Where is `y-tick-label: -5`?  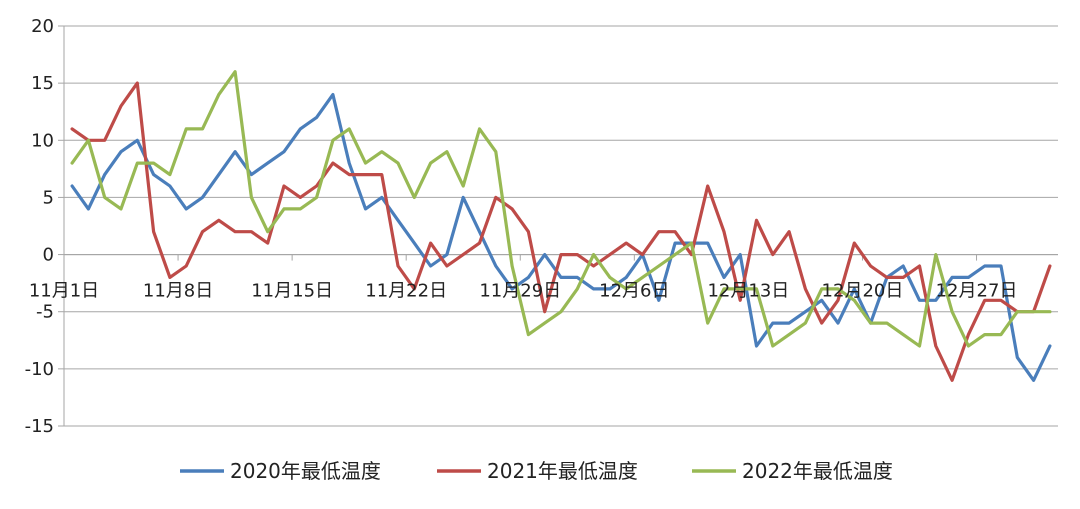
y-tick-label: -5 is located at coordinates (45, 312).